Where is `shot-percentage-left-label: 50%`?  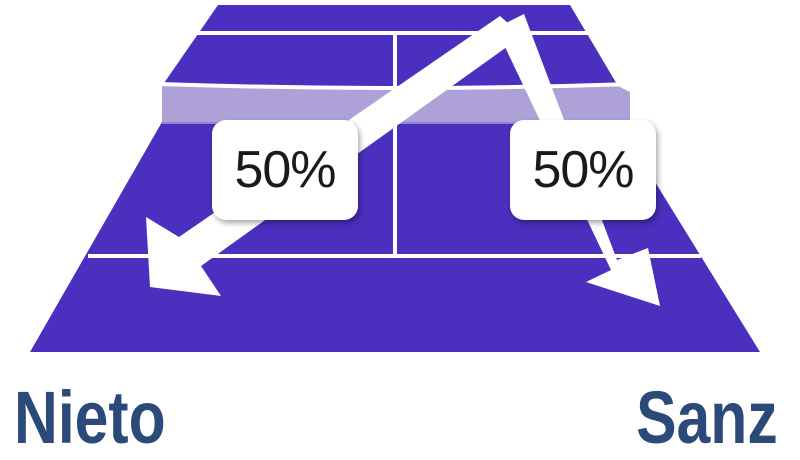 shot-percentage-left-label: 50% is located at coordinates (285, 170).